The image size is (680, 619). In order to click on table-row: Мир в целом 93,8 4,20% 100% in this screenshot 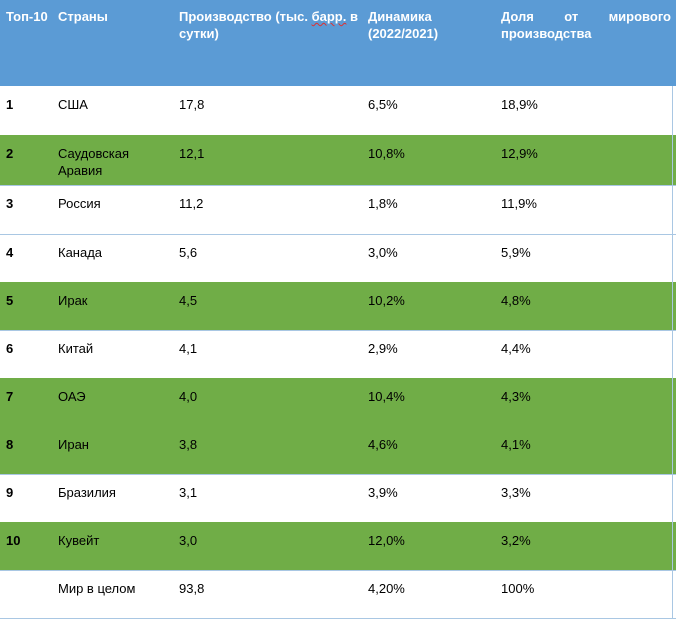, I will do `click(338, 594)`.